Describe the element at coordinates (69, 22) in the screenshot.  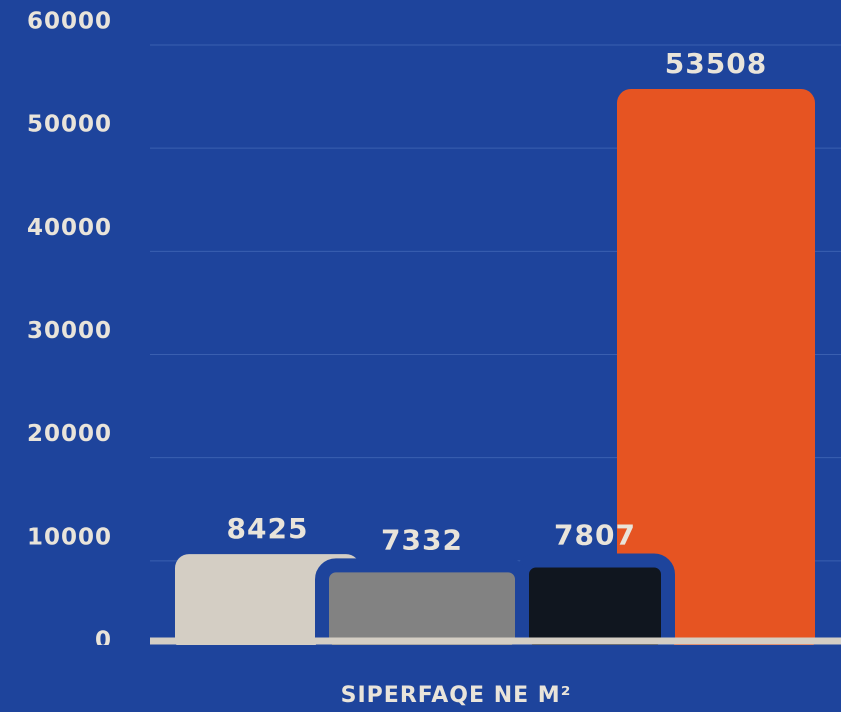
I see `y-tick-label: 60000` at that location.